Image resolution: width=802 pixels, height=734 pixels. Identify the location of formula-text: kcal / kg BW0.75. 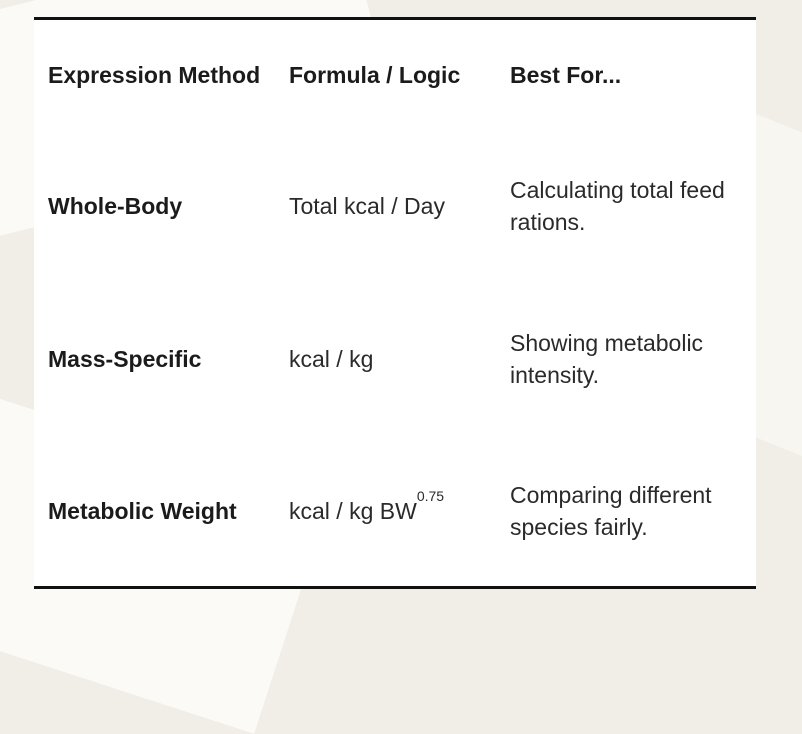
(366, 508).